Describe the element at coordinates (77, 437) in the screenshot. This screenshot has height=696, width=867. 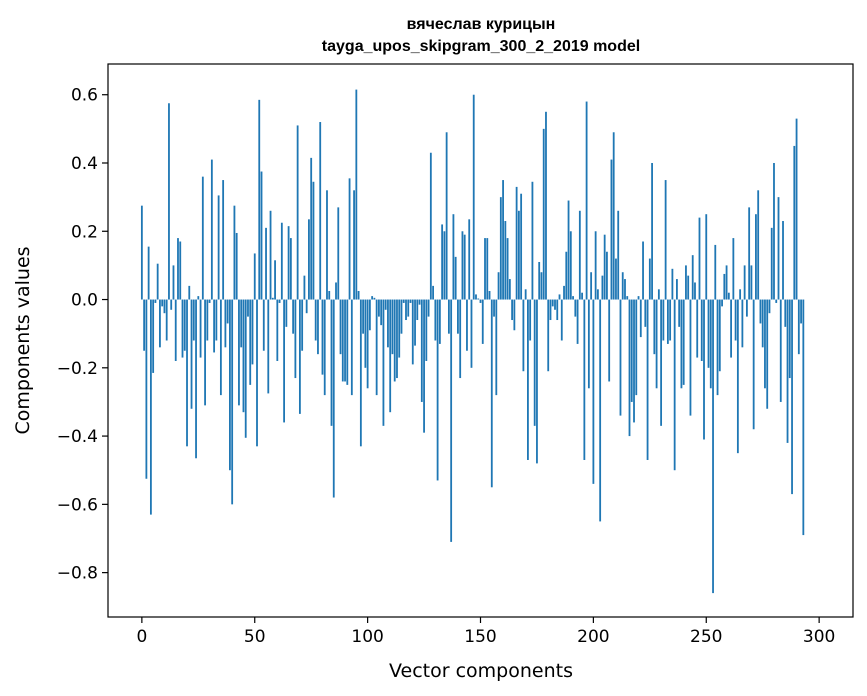
I see `y-tick-label: −0.4` at that location.